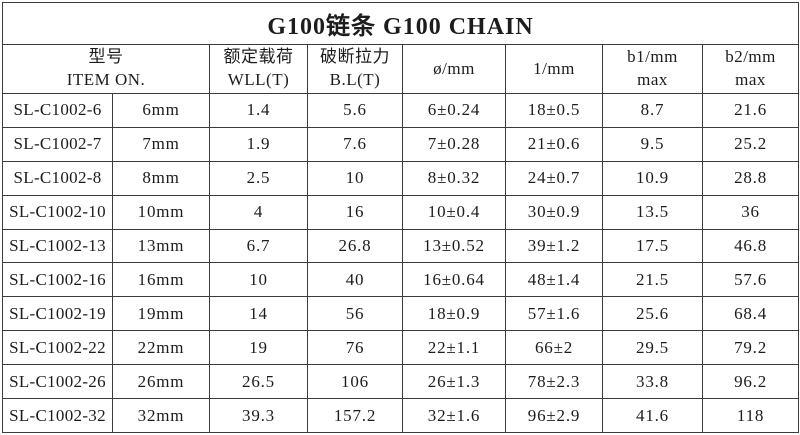 The height and width of the screenshot is (435, 800). Describe the element at coordinates (161, 212) in the screenshot. I see `cell-size: 10mm` at that location.